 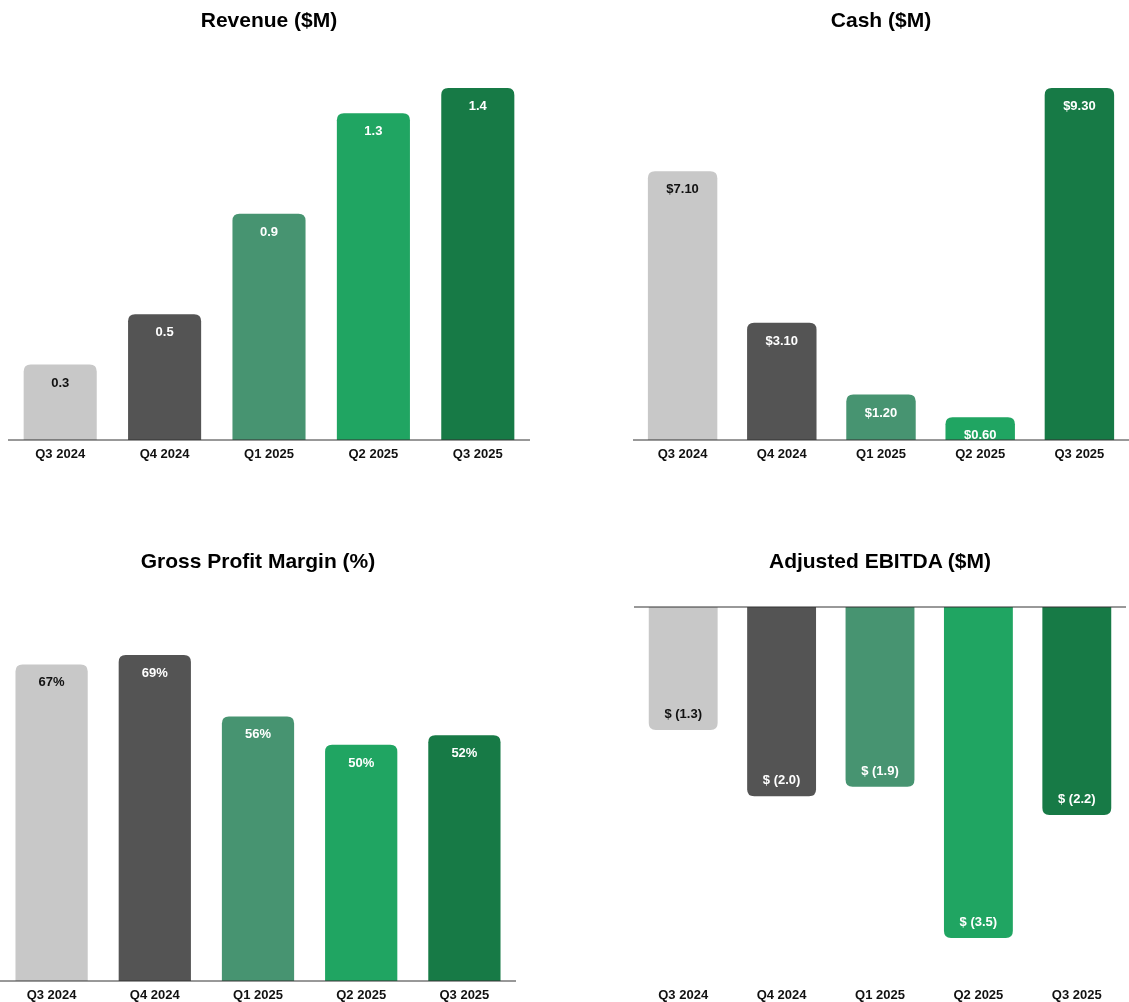 I want to click on chart-title: Revenue ($M), so click(x=269, y=19).